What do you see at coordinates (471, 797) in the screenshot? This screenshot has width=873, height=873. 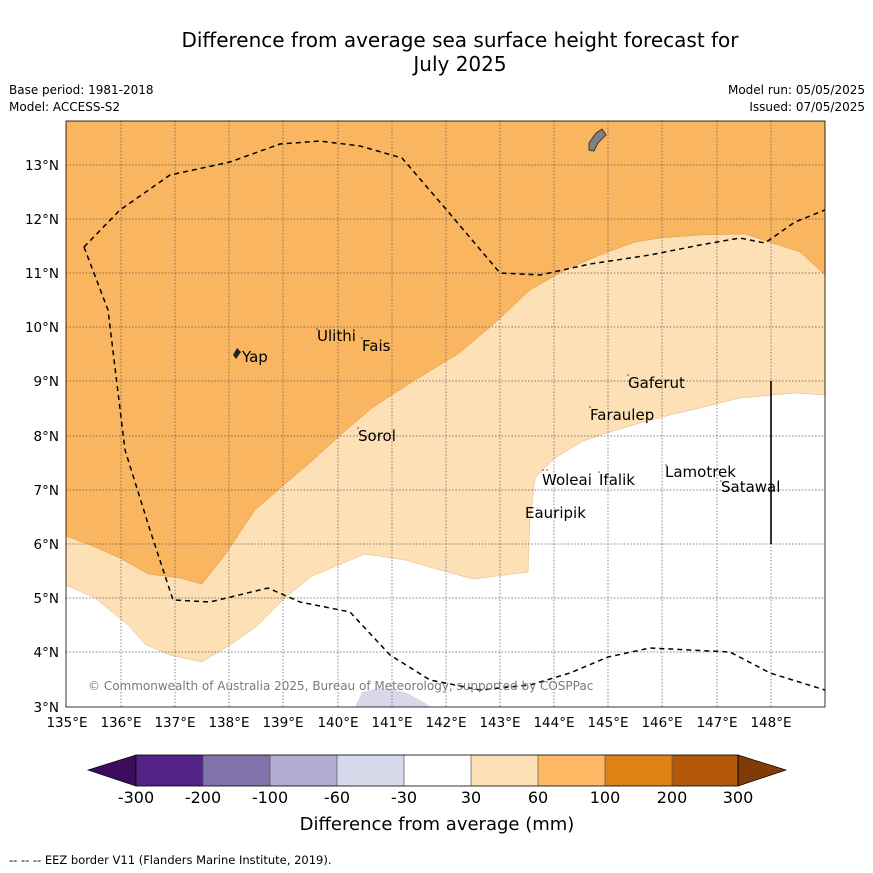 I see `cb-tick-30: 30` at bounding box center [471, 797].